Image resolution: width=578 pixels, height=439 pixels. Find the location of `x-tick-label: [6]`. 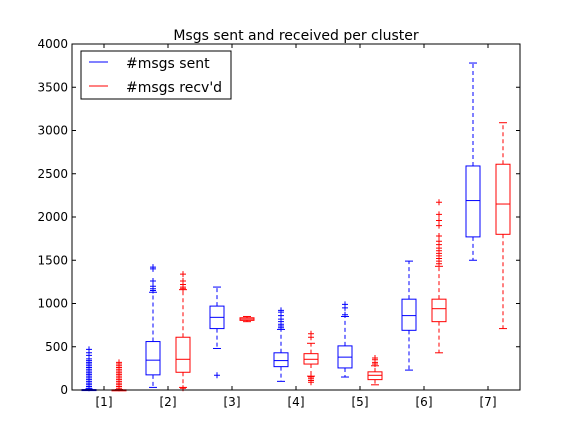

x-tick-label: [6] is located at coordinates (424, 402).